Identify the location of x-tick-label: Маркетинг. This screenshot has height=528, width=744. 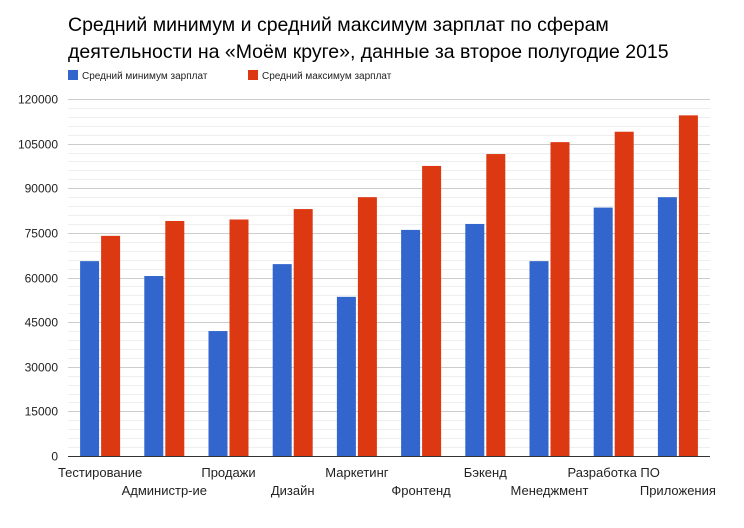
(356, 472).